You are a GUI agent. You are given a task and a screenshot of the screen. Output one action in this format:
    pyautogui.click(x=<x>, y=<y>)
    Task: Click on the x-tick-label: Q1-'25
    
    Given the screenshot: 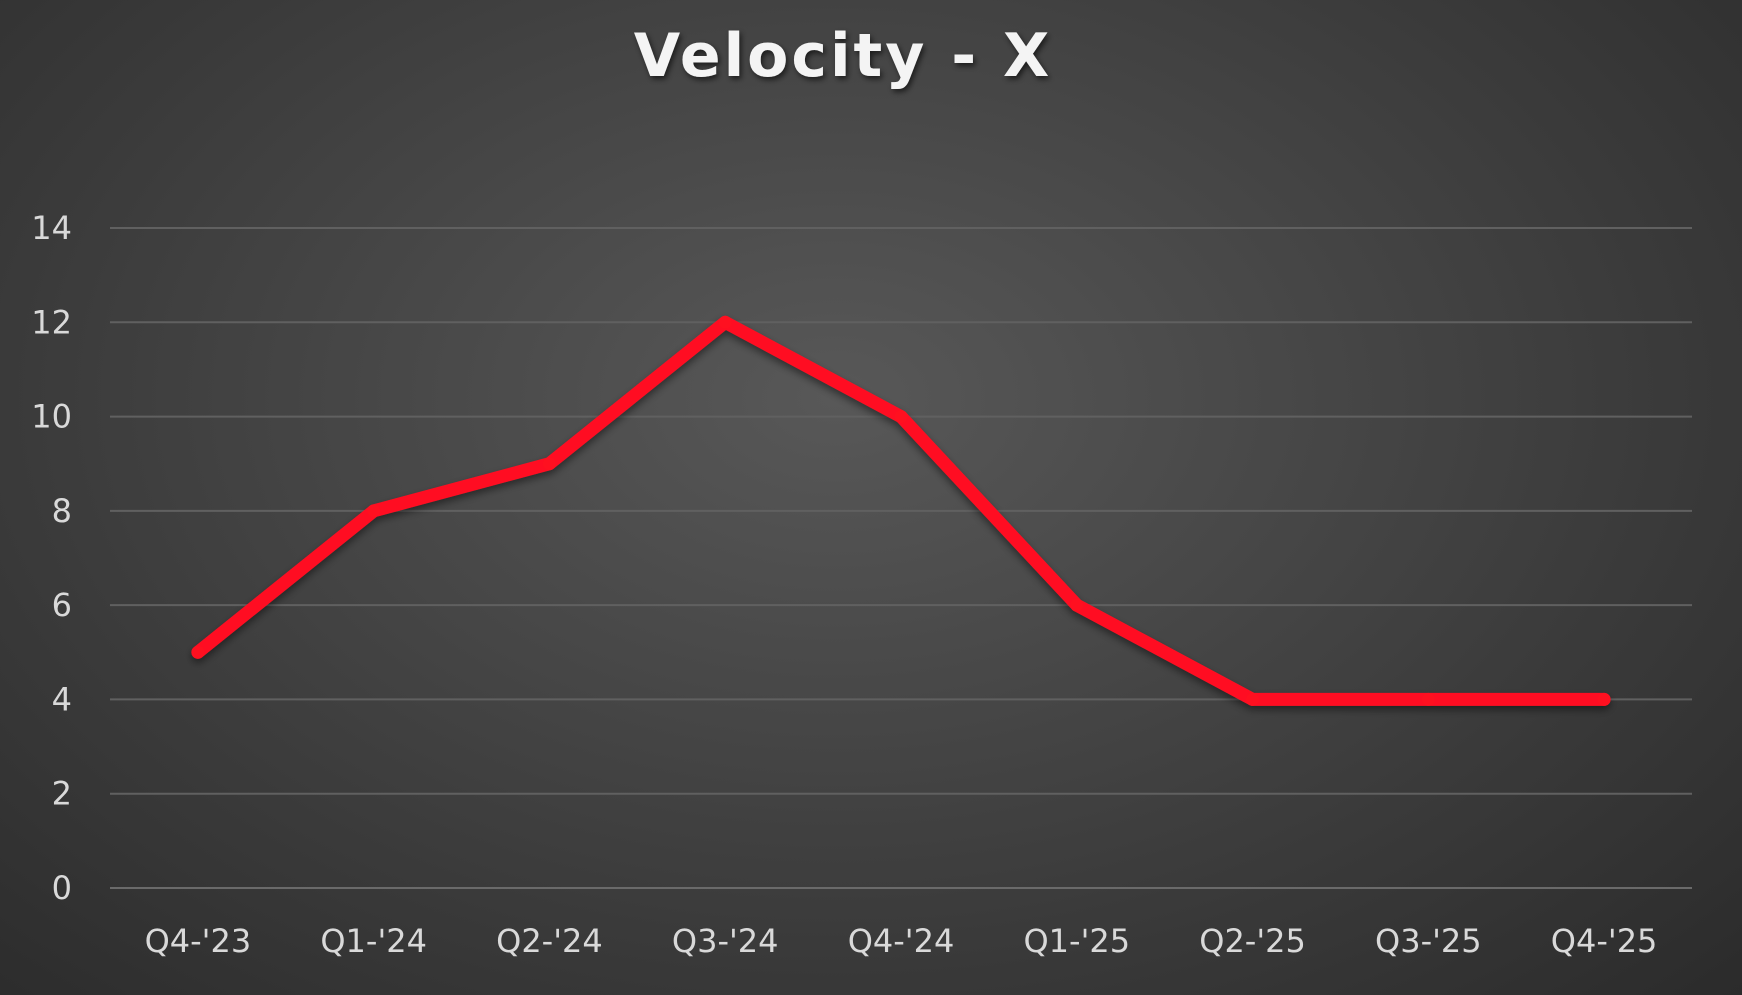 What is the action you would take?
    pyautogui.click(x=1076, y=941)
    